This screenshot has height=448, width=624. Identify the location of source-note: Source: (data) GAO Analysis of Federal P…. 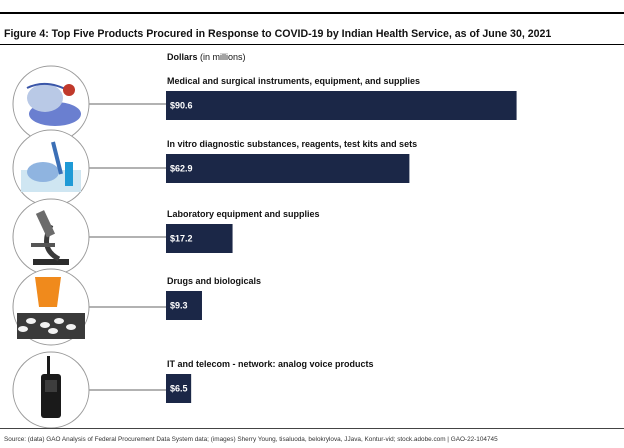
(251, 439).